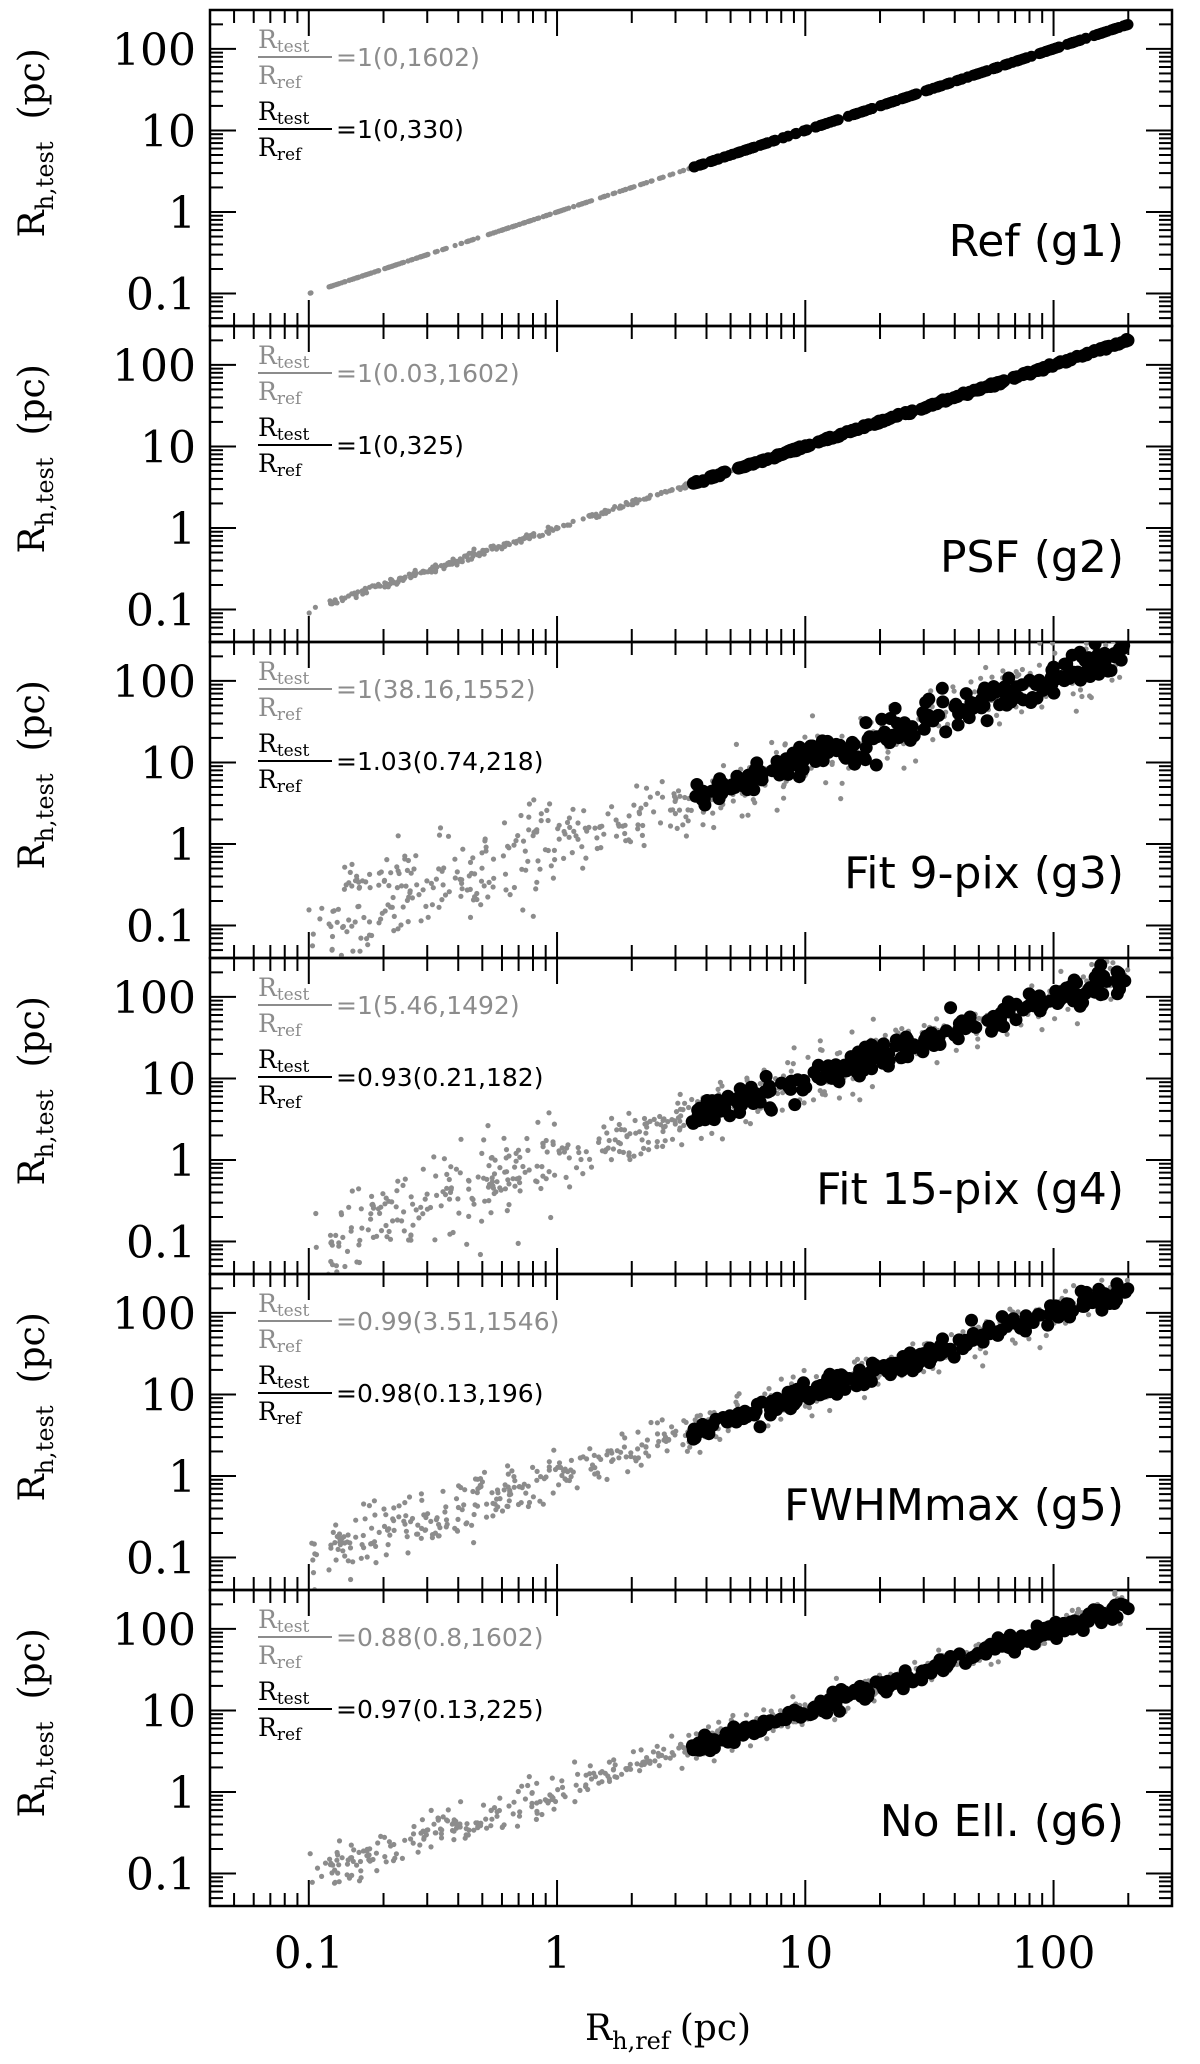 Image resolution: width=1200 pixels, height=2064 pixels. What do you see at coordinates (161, 1559) in the screenshot?
I see `y-tick-label: 0.1` at bounding box center [161, 1559].